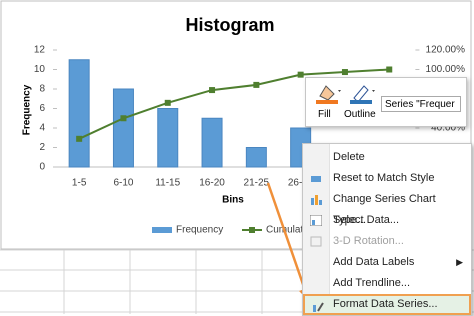  What do you see at coordinates (40, 50) in the screenshot?
I see `y-tick-label: 12` at bounding box center [40, 50].